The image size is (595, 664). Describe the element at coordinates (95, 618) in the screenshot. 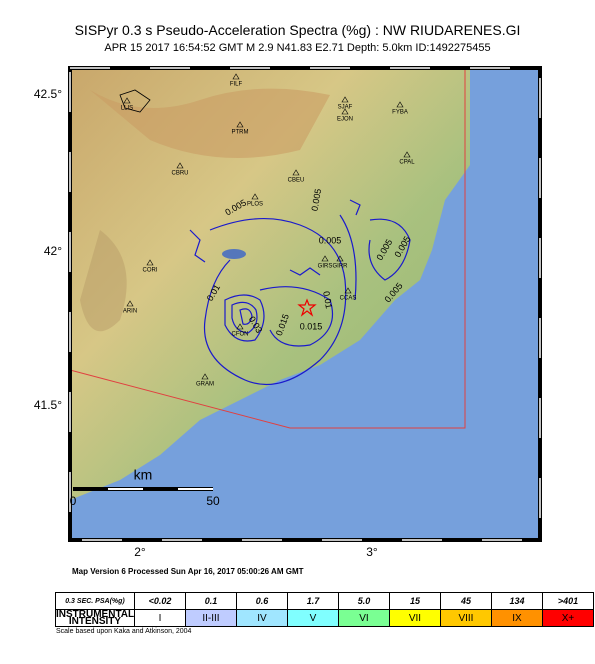

I see `intensity-header: INSTRUMENTAL INTENSITY` at that location.